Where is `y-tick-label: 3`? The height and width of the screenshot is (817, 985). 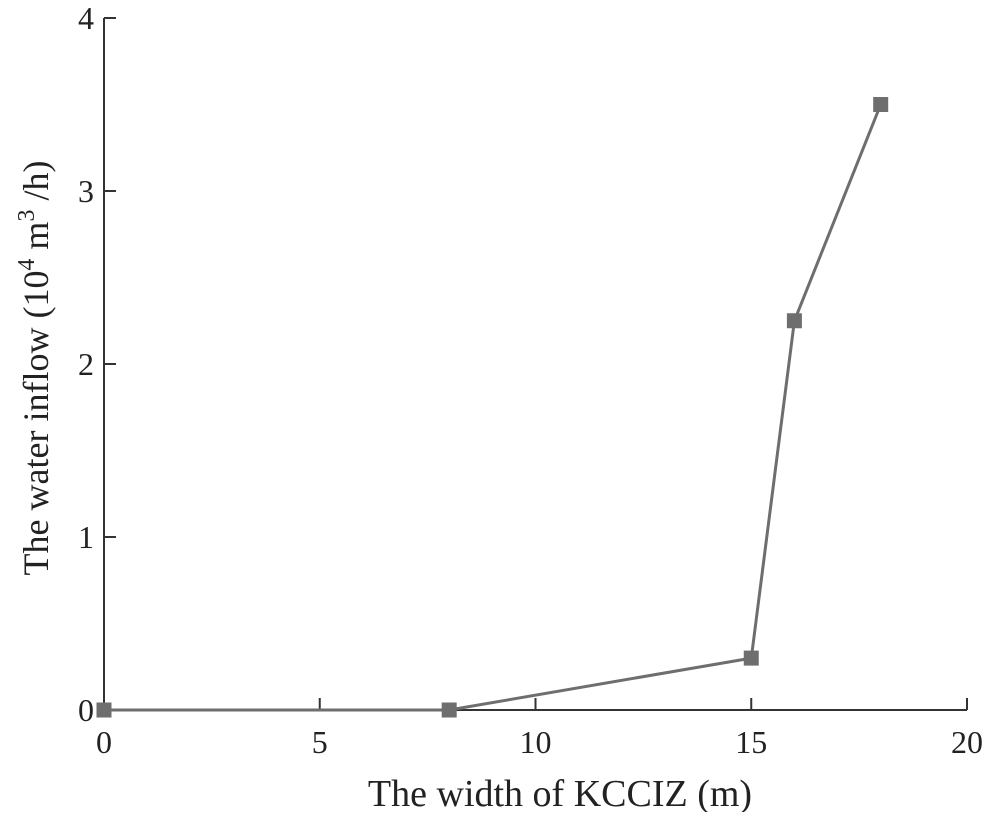 y-tick-label: 3 is located at coordinates (86, 191).